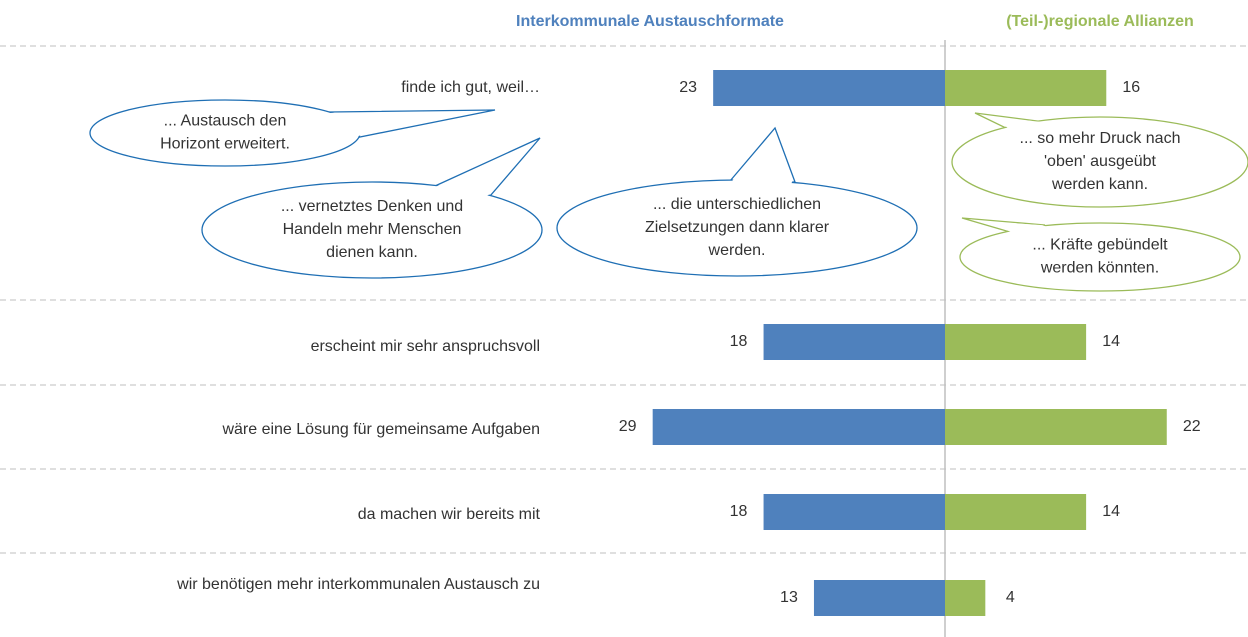 Image resolution: width=1248 pixels, height=637 pixels. What do you see at coordinates (1100, 245) in the screenshot?
I see `callout-text: ... Kräfte gebündelt` at bounding box center [1100, 245].